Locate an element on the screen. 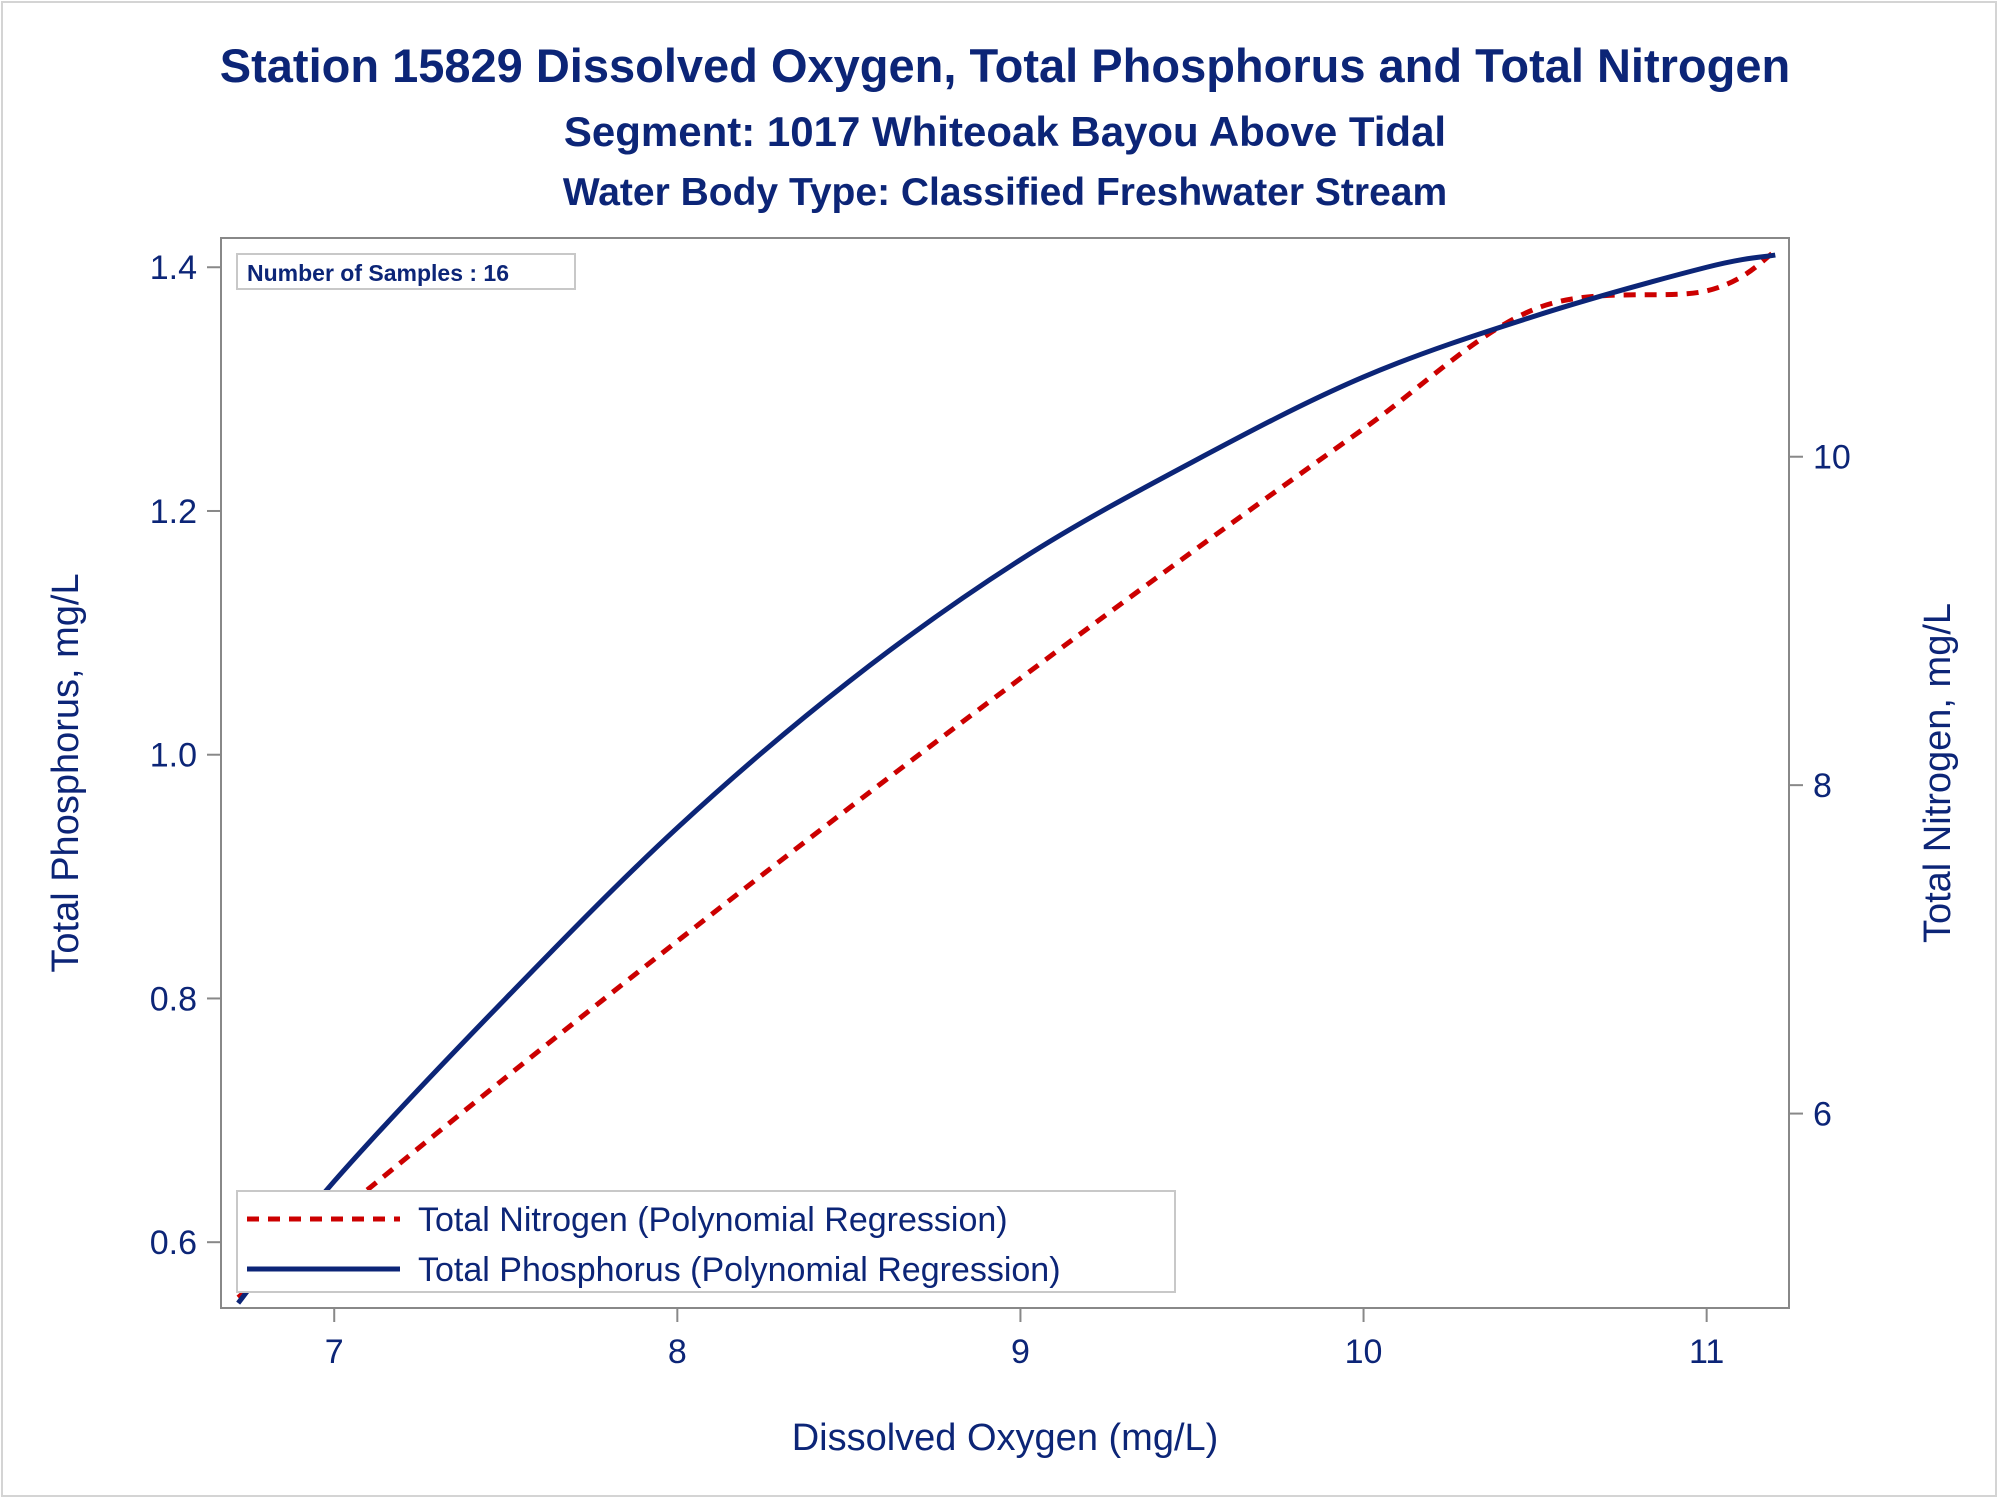 The width and height of the screenshot is (2000, 1500). y-axis-right: 6 8 10 is located at coordinates (1820, 786).